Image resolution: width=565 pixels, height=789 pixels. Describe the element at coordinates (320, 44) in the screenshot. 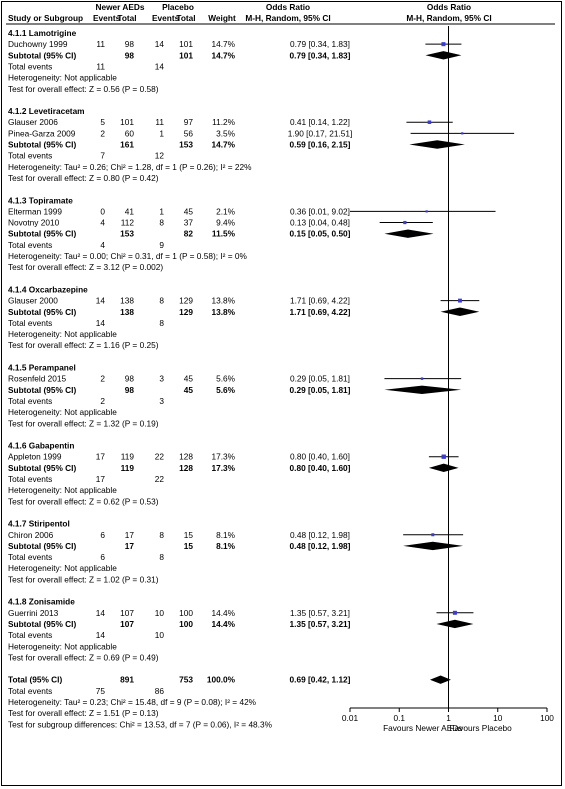

I see `odds-ratio-ci: 0.79 [0.34, 1.83]` at that location.